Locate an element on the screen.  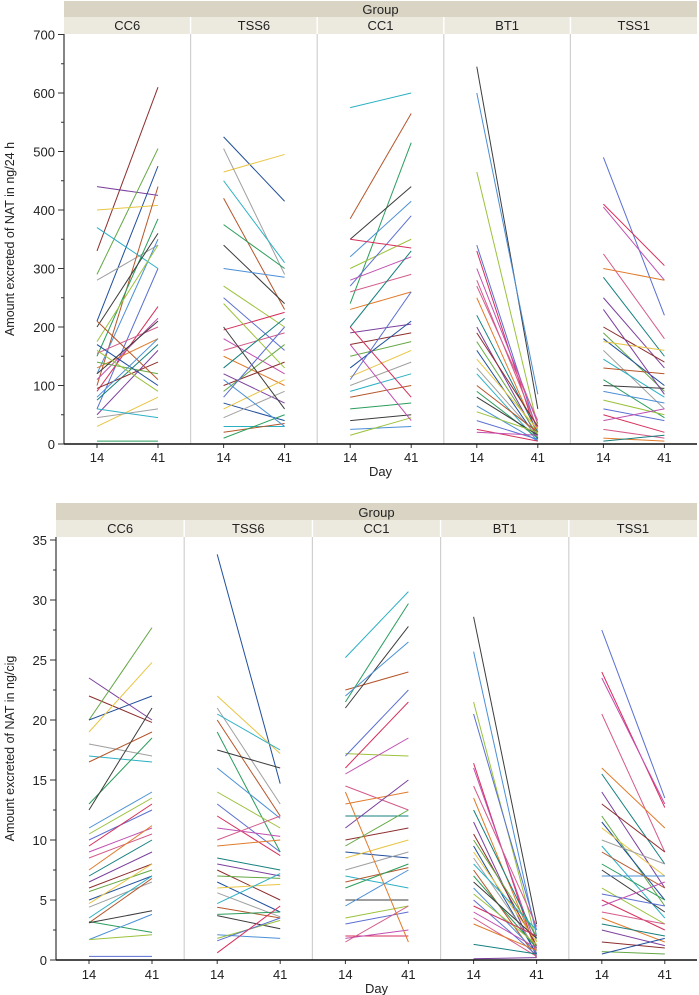
panel-label-tss1: TSS1 is located at coordinates (633, 528).